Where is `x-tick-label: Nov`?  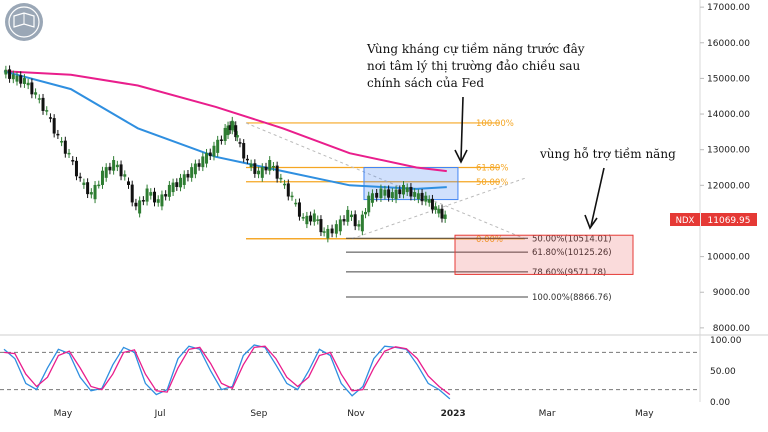
x-tick-label: Nov is located at coordinates (356, 414).